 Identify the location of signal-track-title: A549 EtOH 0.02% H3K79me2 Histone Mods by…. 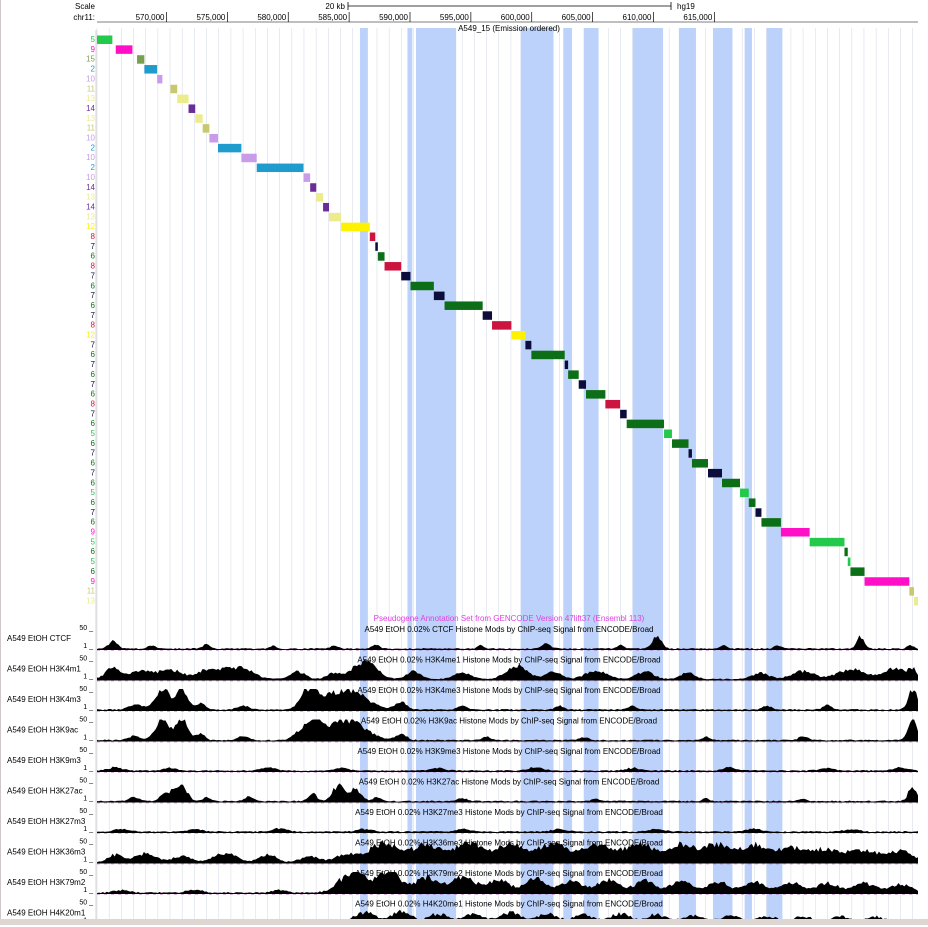
(509, 873).